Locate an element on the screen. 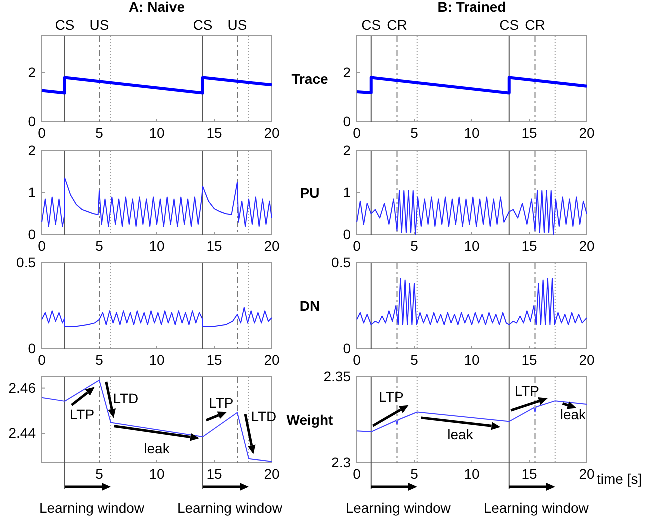  y-tick-label: 2.3 is located at coordinates (342, 462).